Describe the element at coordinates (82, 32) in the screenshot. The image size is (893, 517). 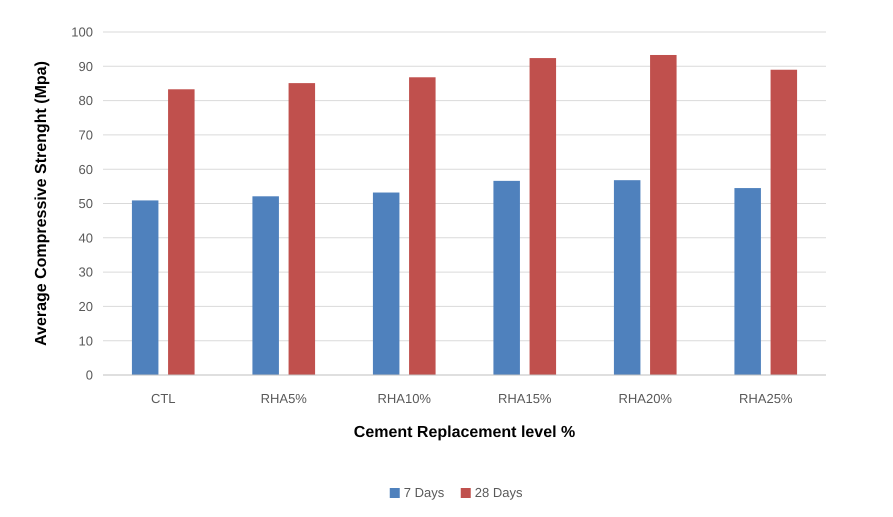
I see `y-tick-label: 100` at that location.